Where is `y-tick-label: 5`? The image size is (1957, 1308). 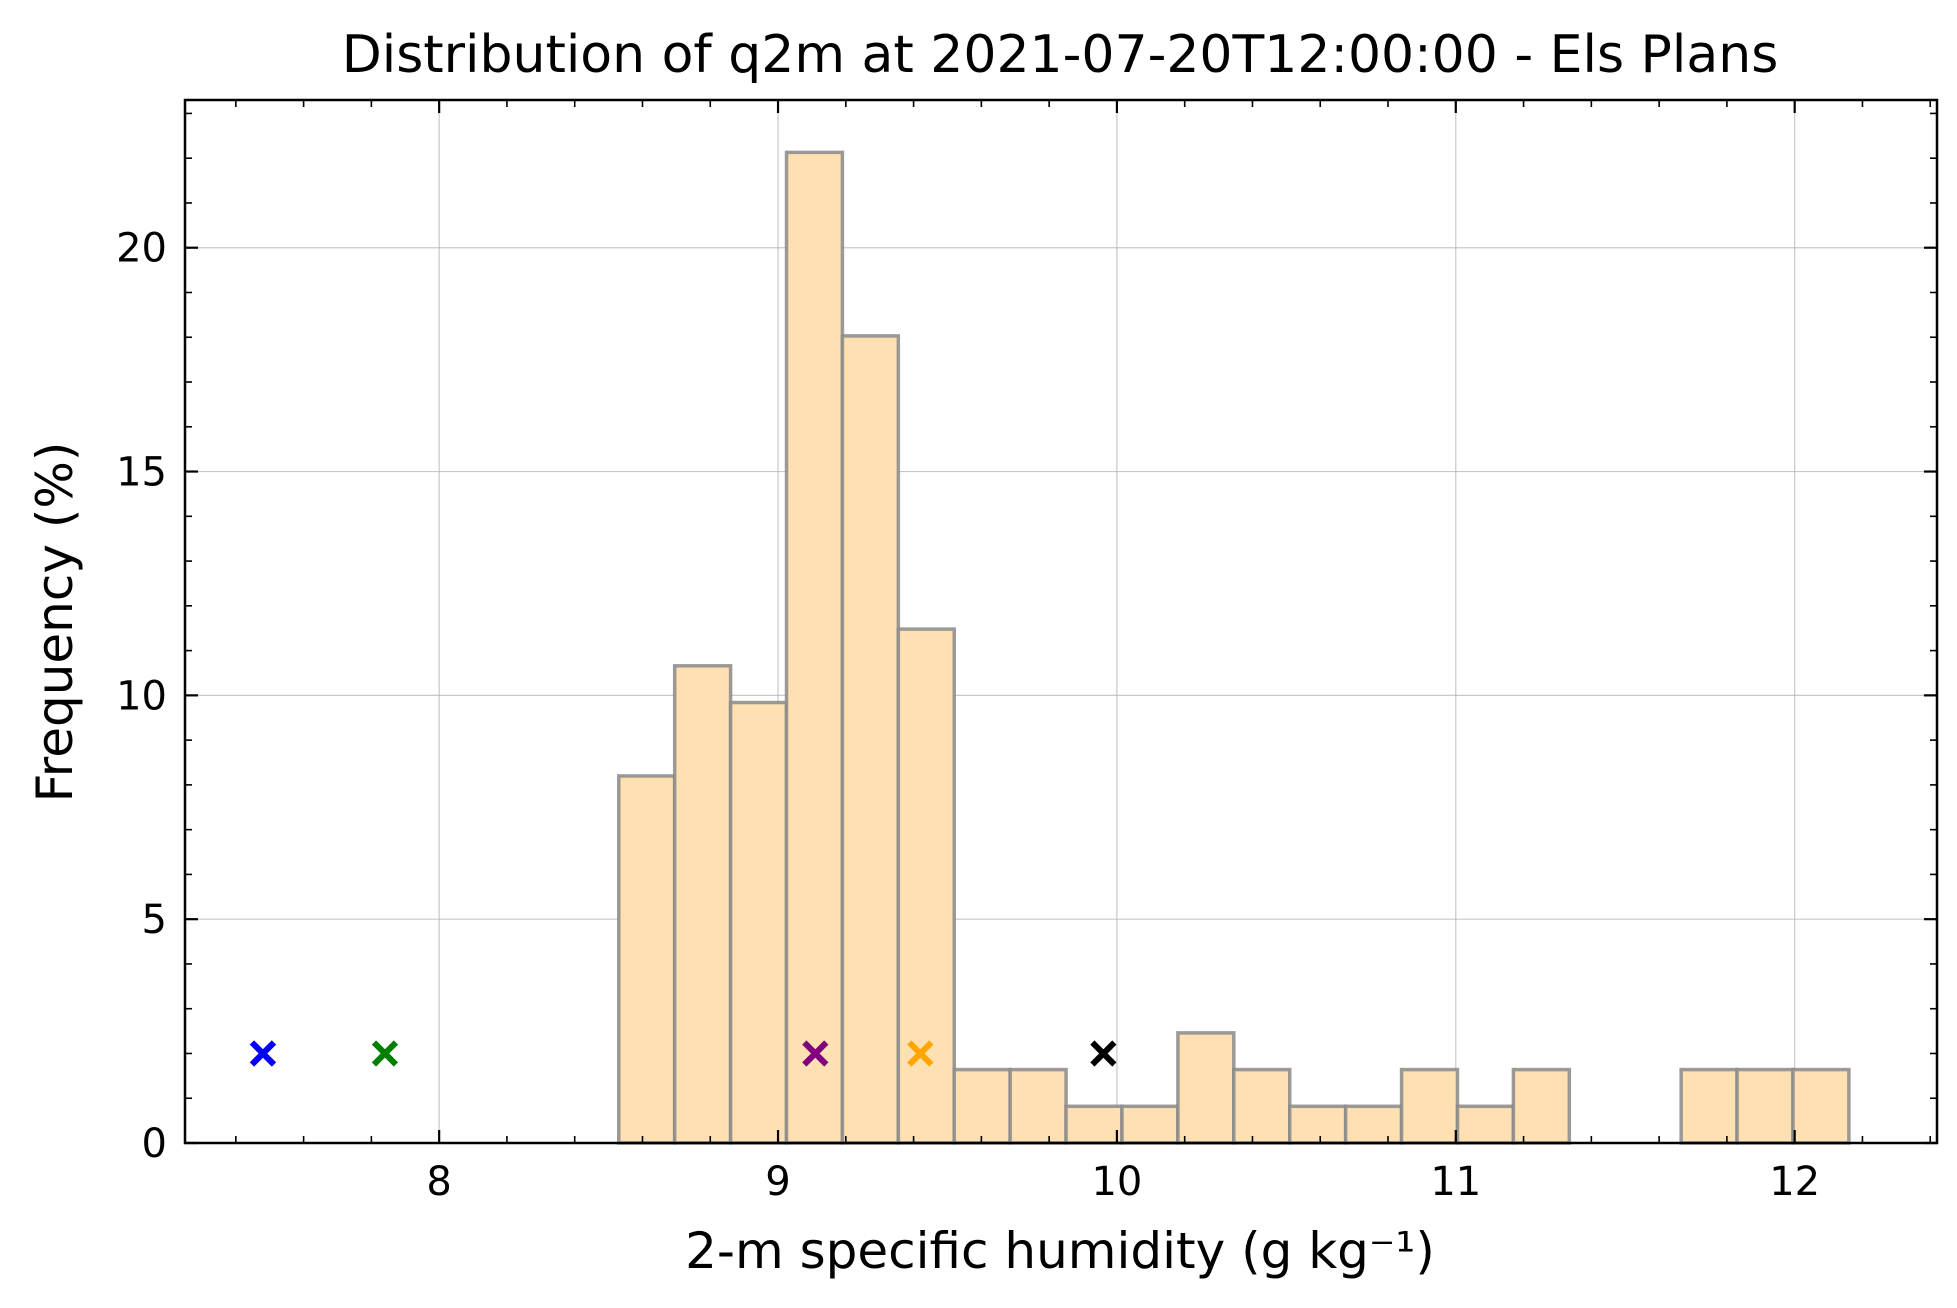
y-tick-label: 5 is located at coordinates (154, 920).